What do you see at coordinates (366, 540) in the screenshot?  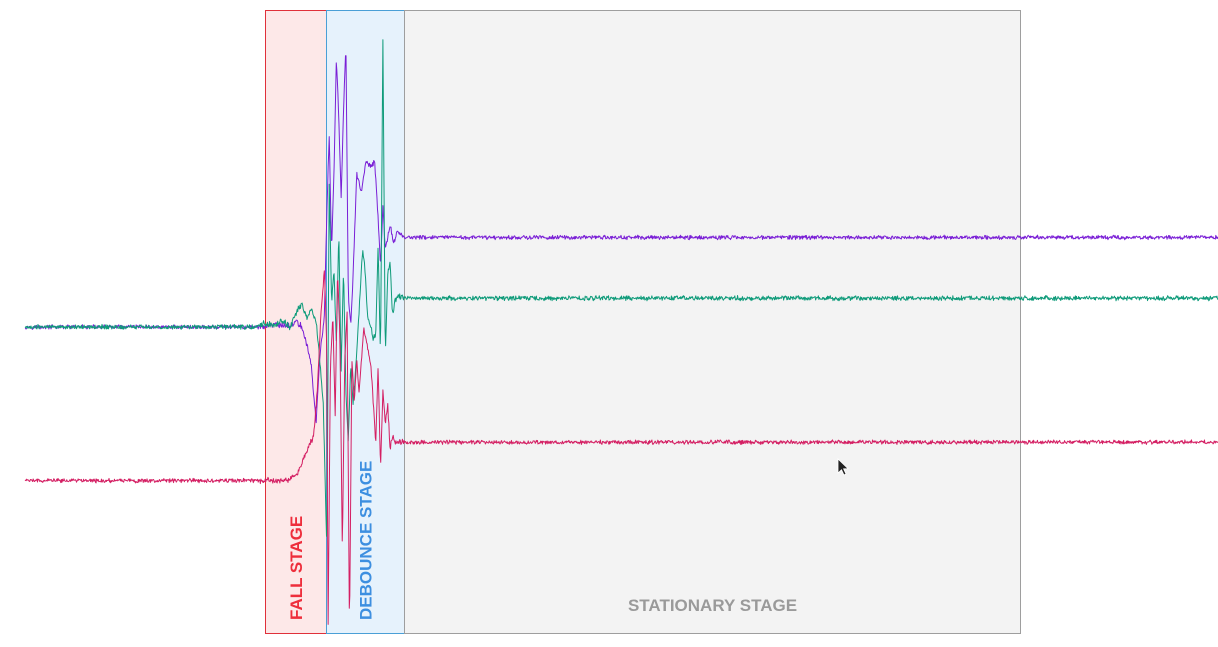 I see `stage-label-debounce: DEBOUNCE STAGE` at bounding box center [366, 540].